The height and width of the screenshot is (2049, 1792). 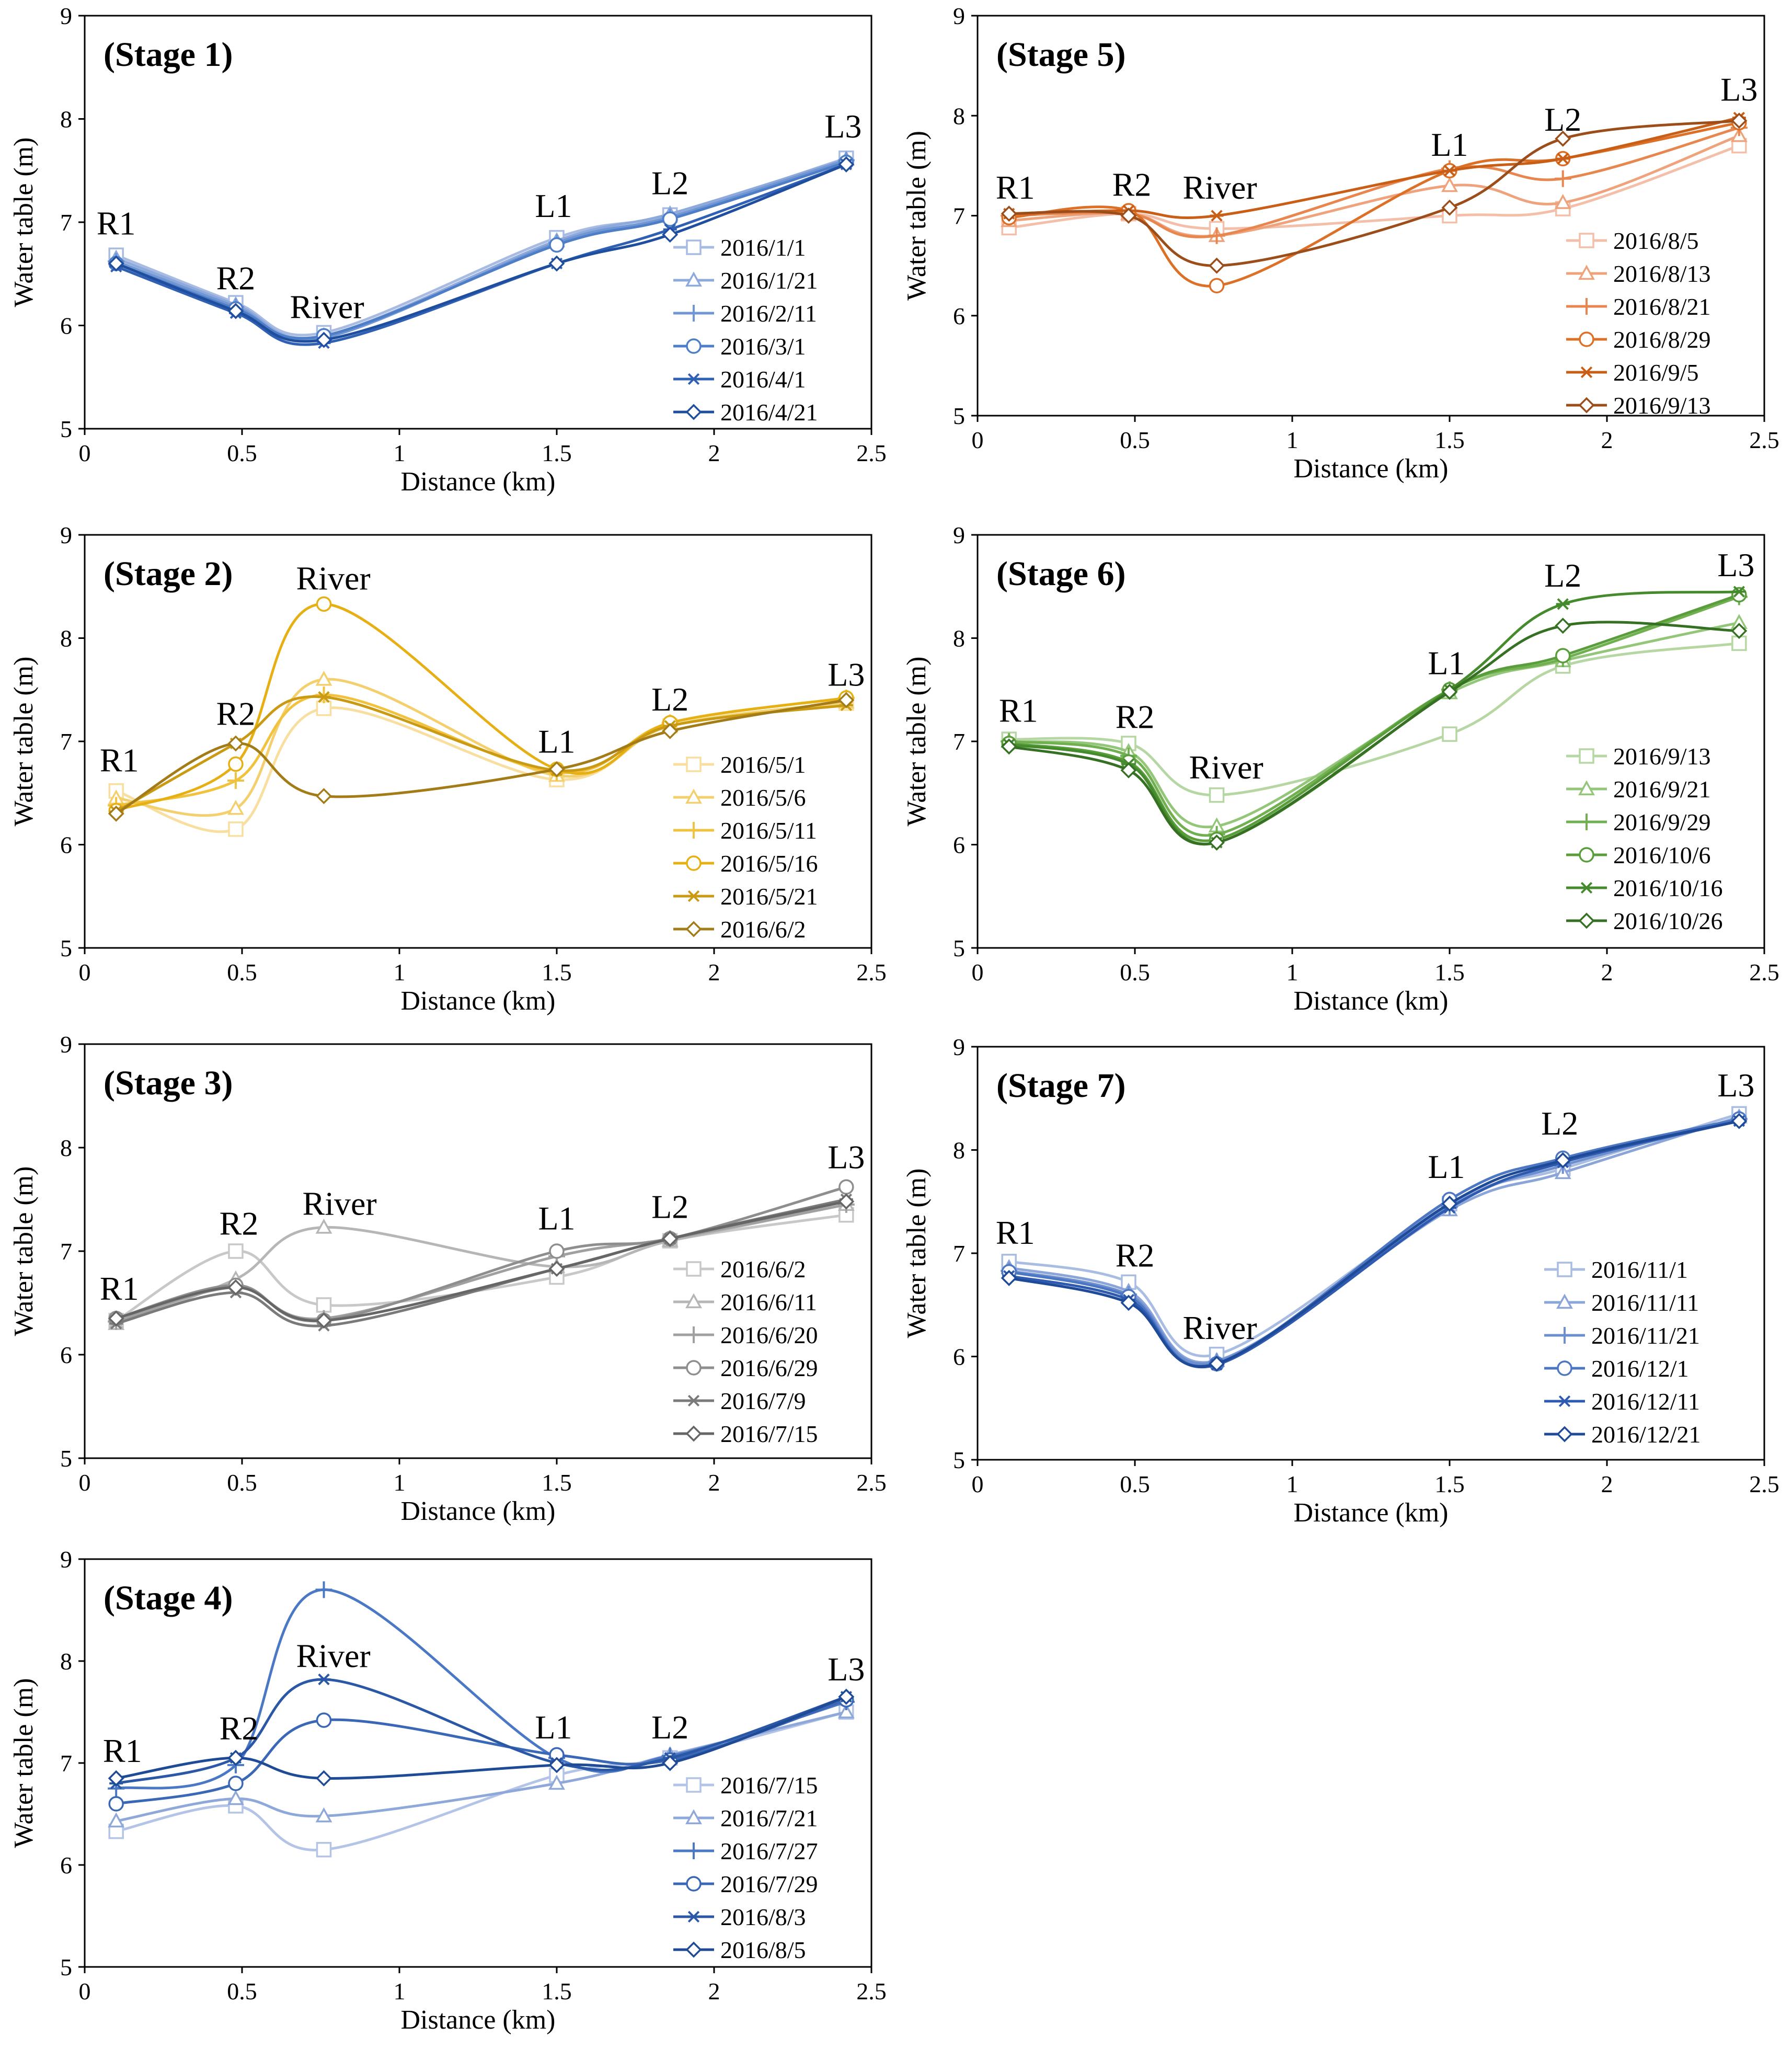 What do you see at coordinates (66, 845) in the screenshot?
I see `y-tick-label: 6` at bounding box center [66, 845].